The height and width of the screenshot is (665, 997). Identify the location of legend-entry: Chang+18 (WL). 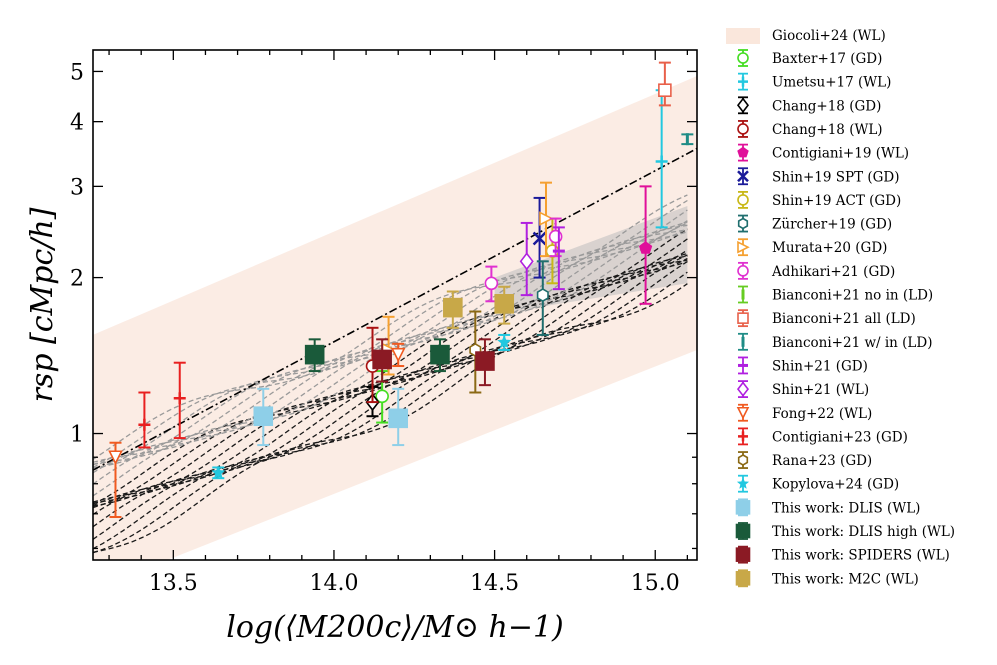
(810, 129).